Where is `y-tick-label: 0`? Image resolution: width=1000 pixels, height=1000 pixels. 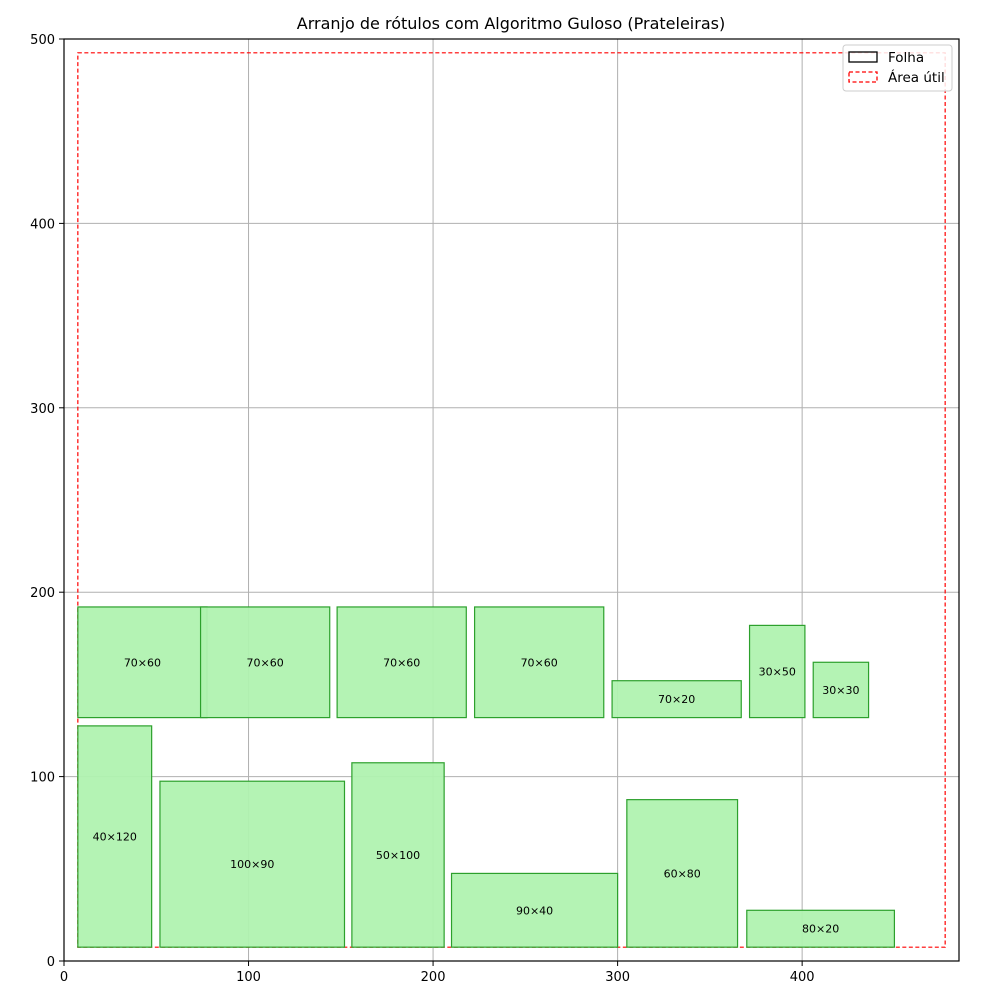
y-tick-label: 0 is located at coordinates (51, 962).